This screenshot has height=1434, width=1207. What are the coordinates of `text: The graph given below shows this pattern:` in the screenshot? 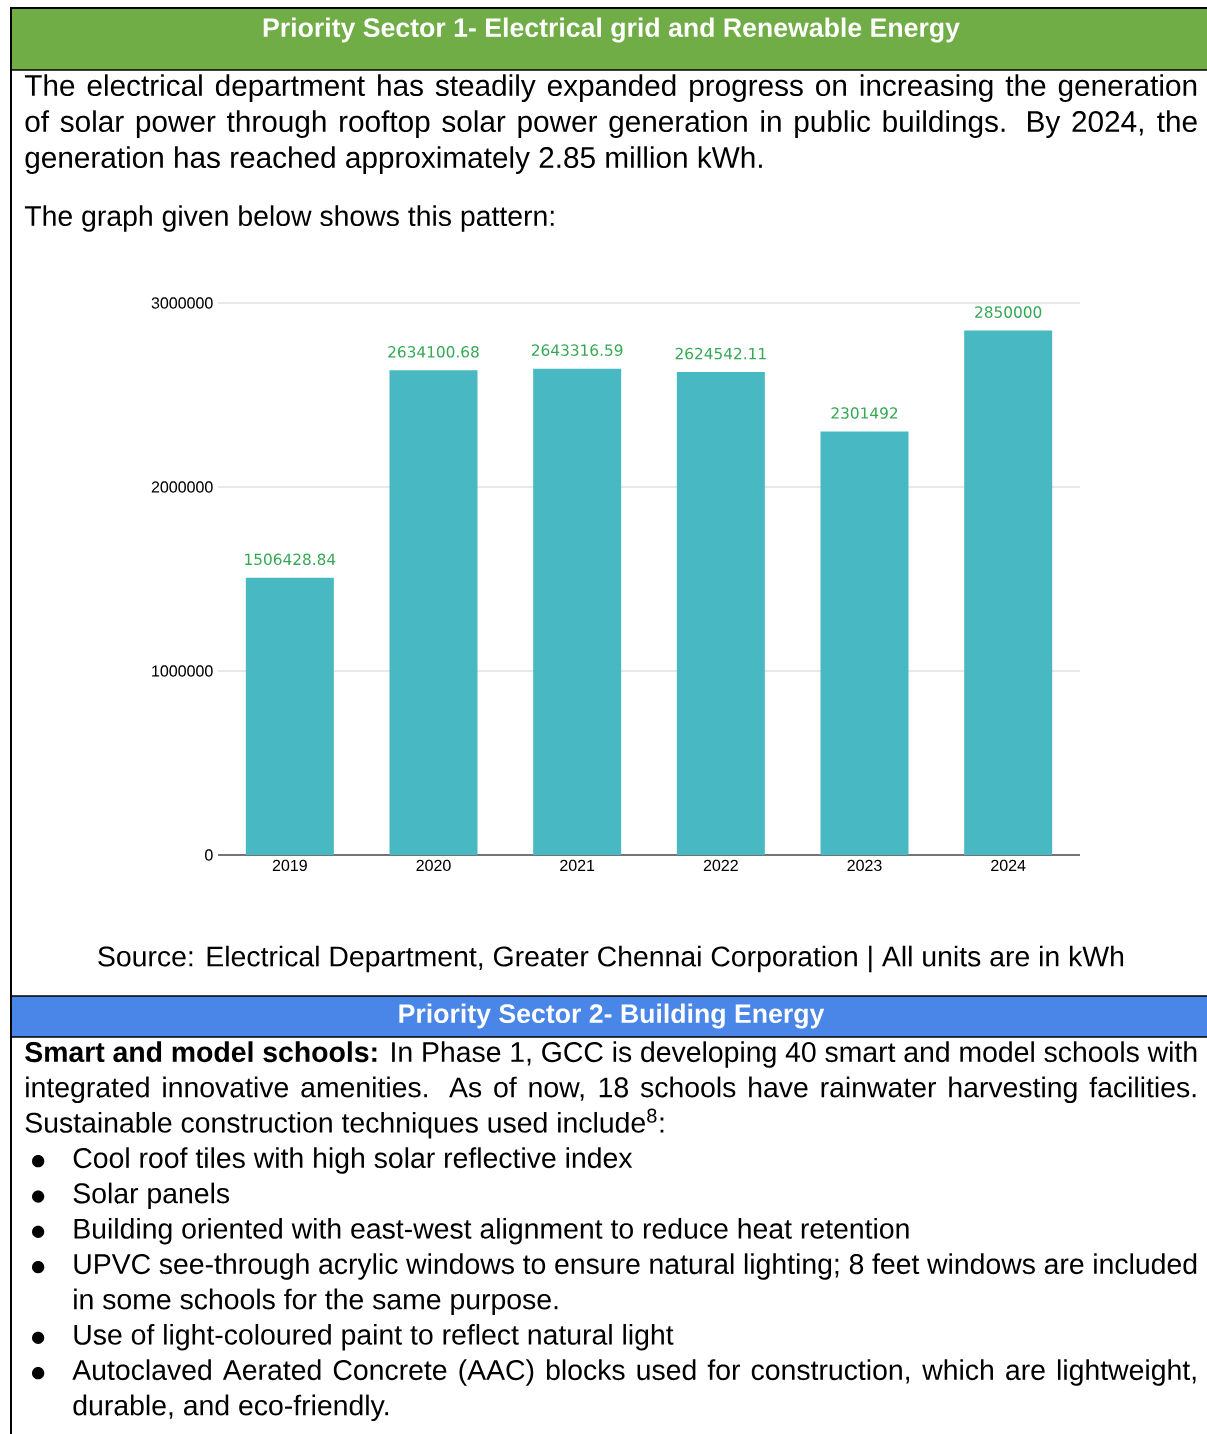 It's located at (289, 218).